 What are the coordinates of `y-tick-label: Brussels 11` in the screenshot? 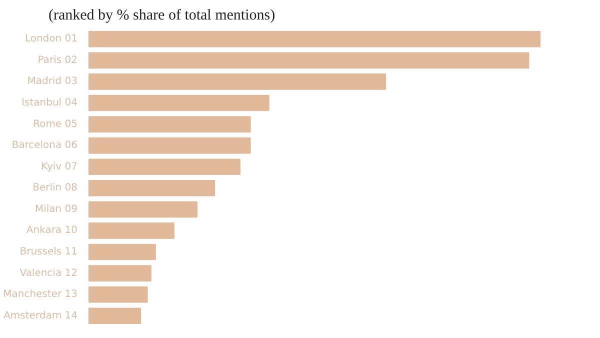 It's located at (49, 252).